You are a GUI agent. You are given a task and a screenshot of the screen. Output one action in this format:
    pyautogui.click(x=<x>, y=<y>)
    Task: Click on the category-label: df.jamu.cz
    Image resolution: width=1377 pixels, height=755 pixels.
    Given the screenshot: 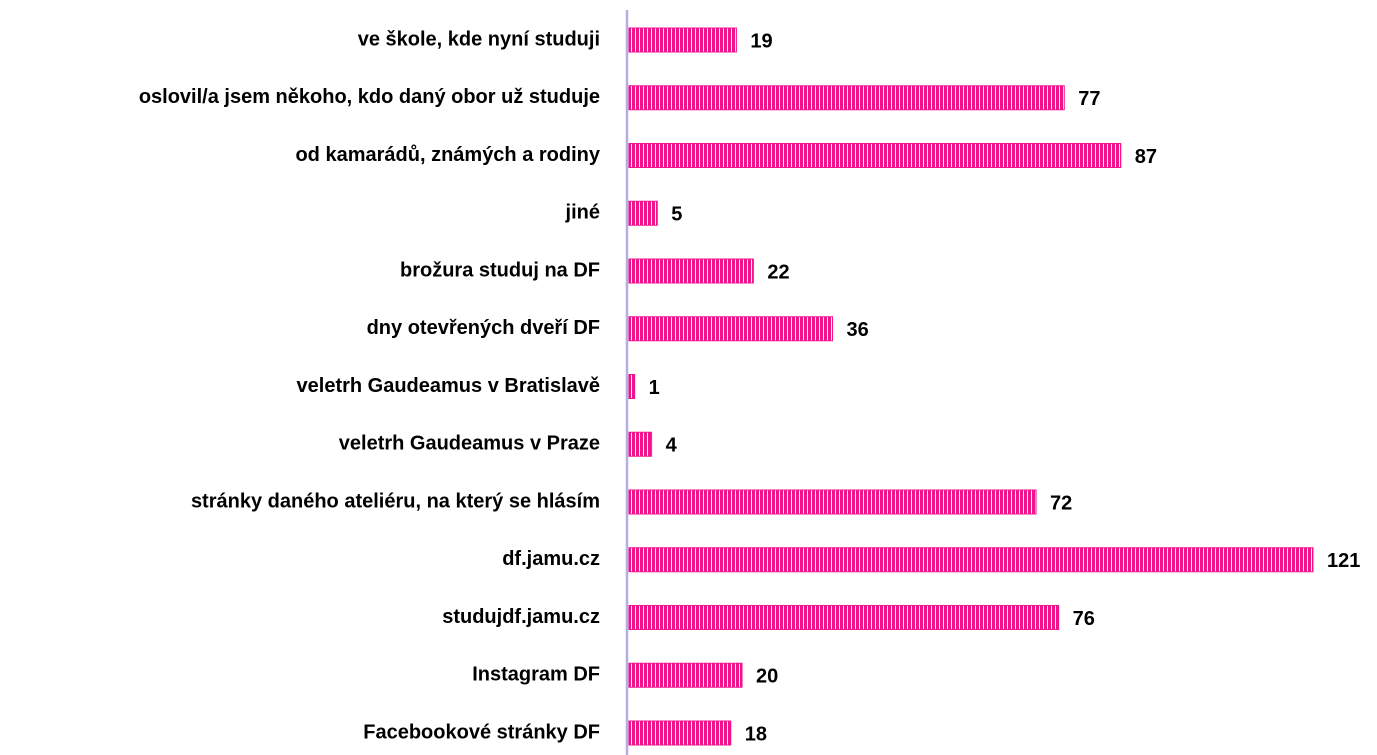 What is the action you would take?
    pyautogui.click(x=551, y=559)
    